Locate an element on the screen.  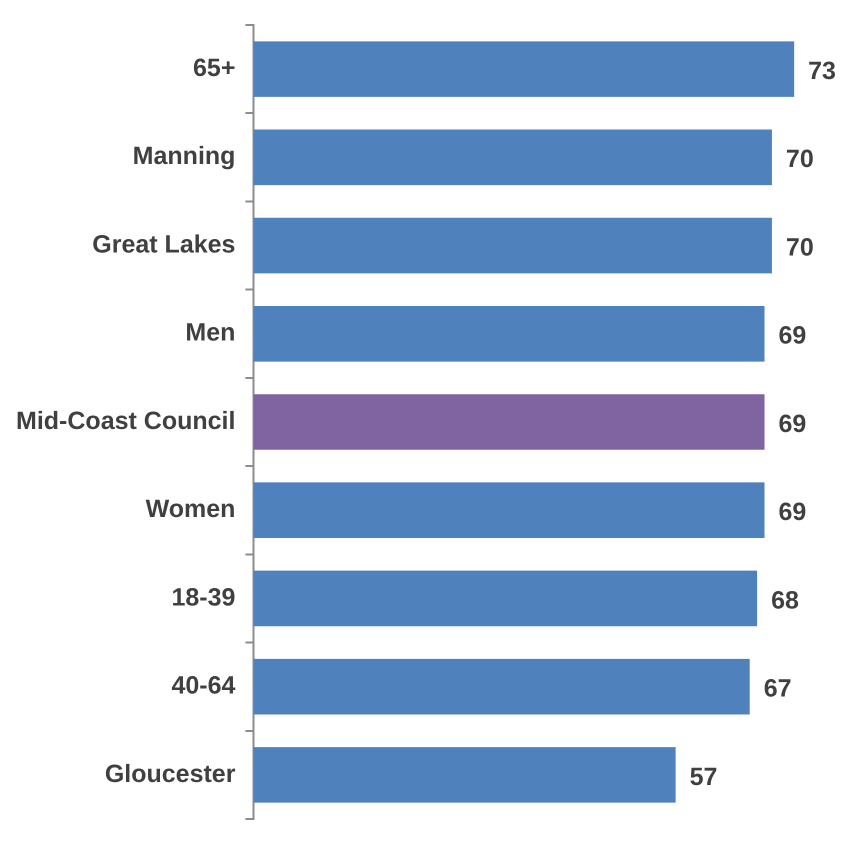
y-tick-label: Mid-Coast Council is located at coordinates (126, 420).